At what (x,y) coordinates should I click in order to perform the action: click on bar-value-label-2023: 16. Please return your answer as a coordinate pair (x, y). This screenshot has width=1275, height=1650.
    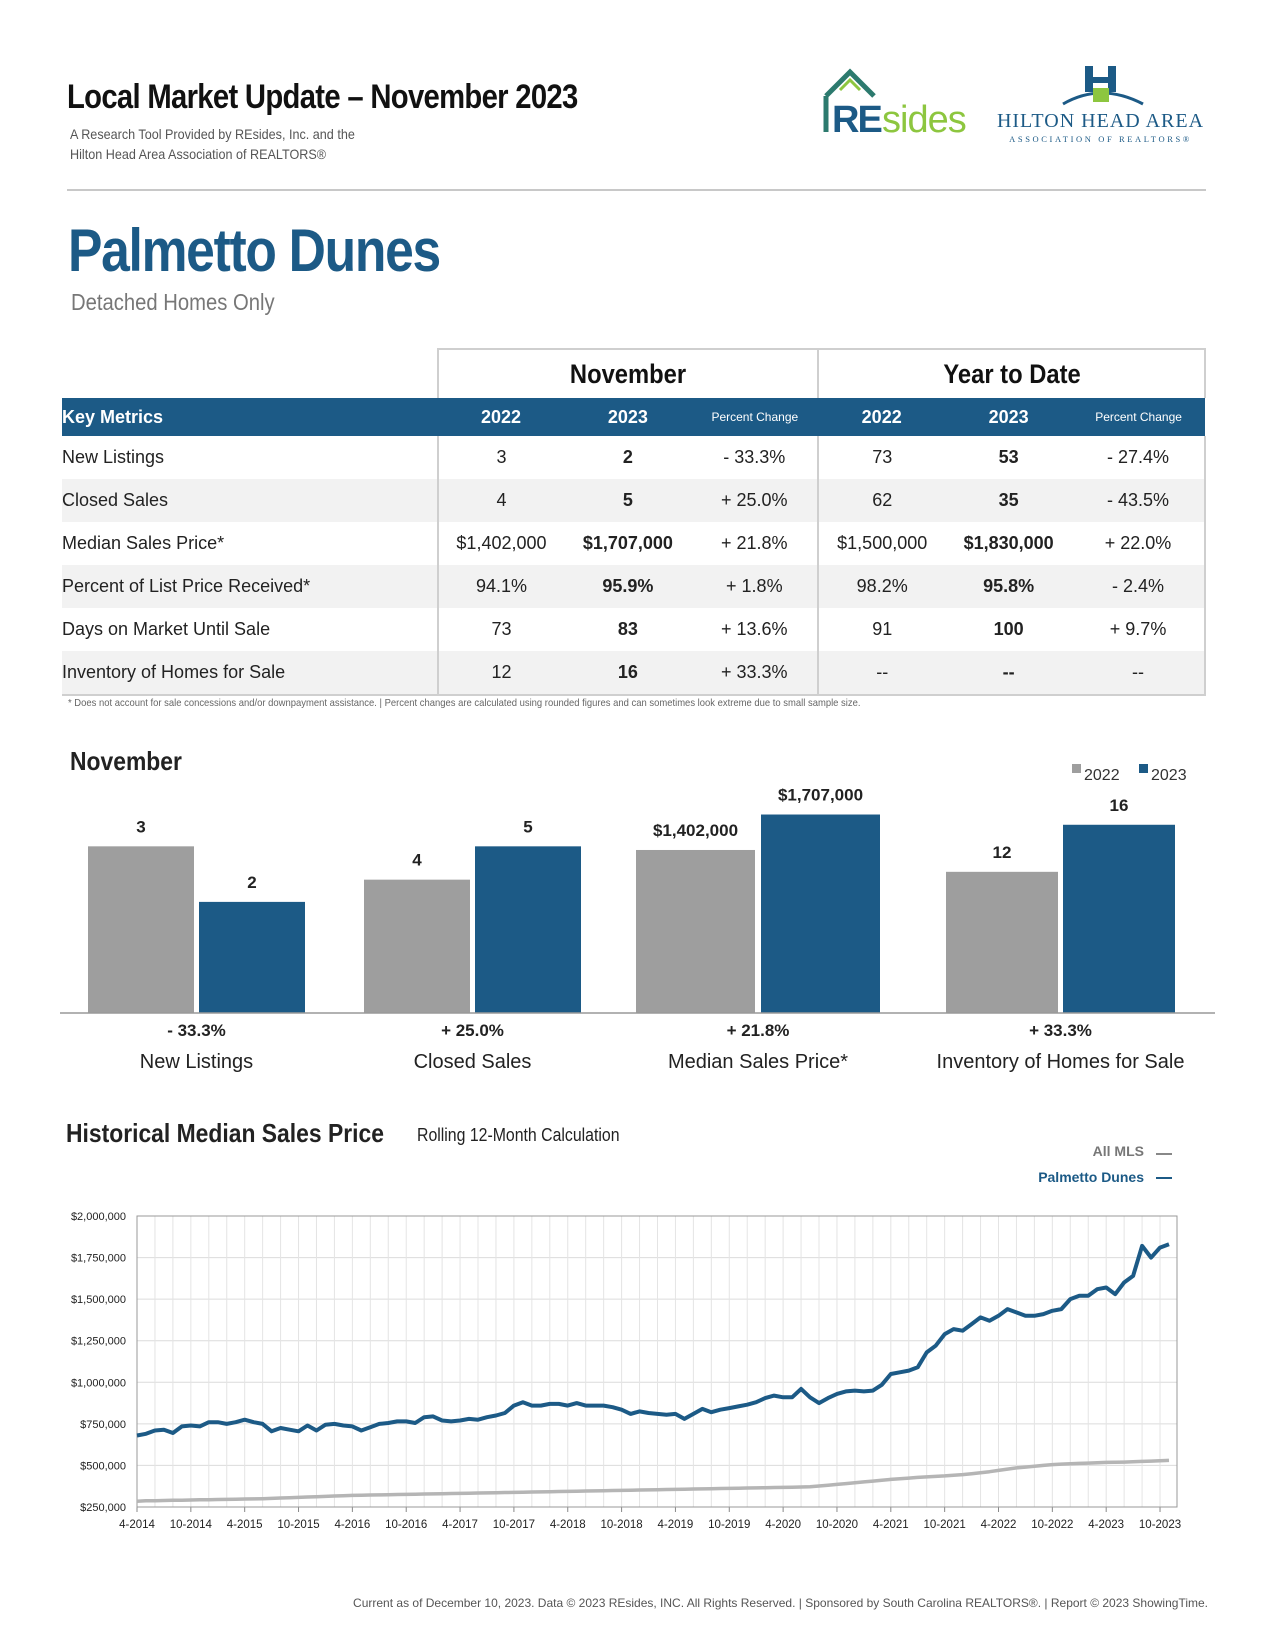
    Looking at the image, I should click on (1119, 805).